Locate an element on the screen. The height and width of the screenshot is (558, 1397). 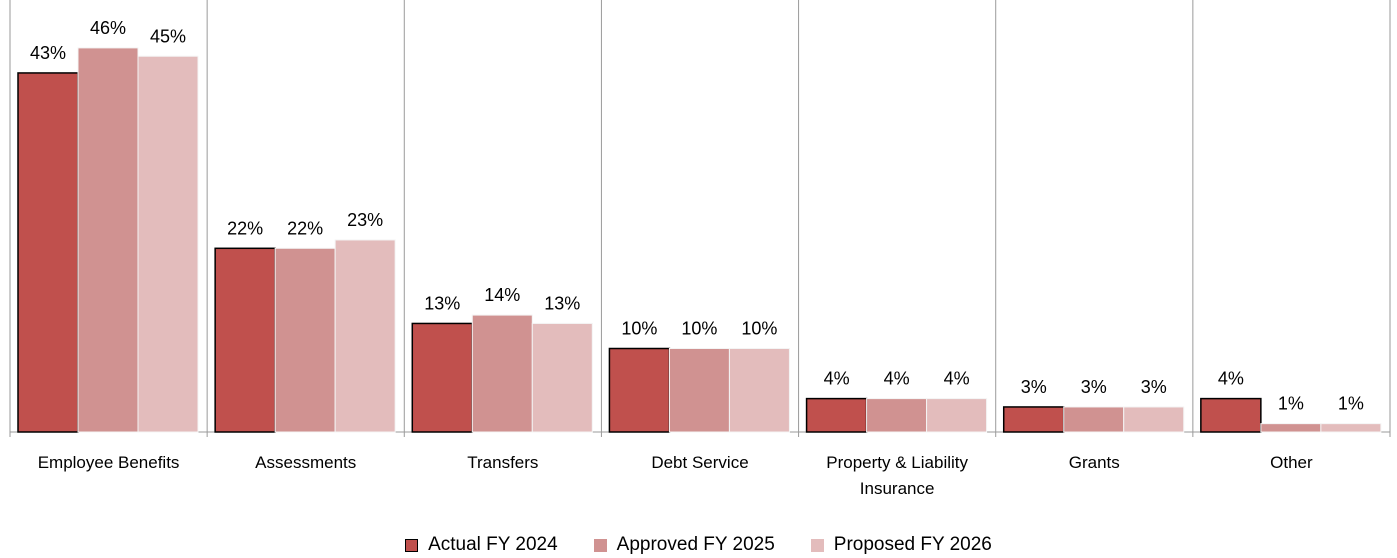
legend-item: Proposed FY 2026 is located at coordinates (901, 545).